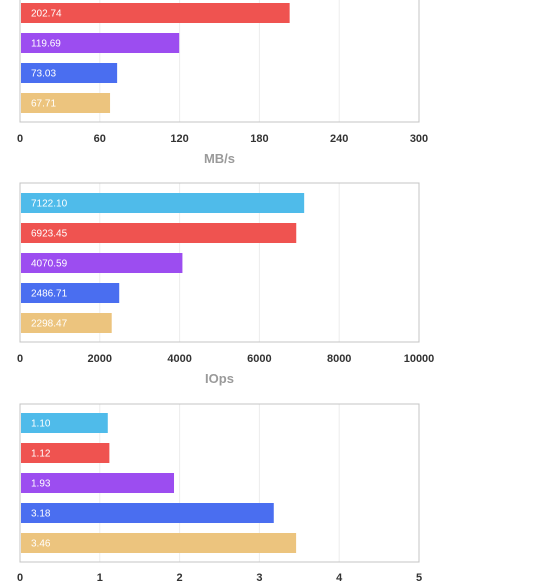 This screenshot has width=560, height=585. What do you see at coordinates (100, 578) in the screenshot?
I see `x-tick-label: 1` at bounding box center [100, 578].